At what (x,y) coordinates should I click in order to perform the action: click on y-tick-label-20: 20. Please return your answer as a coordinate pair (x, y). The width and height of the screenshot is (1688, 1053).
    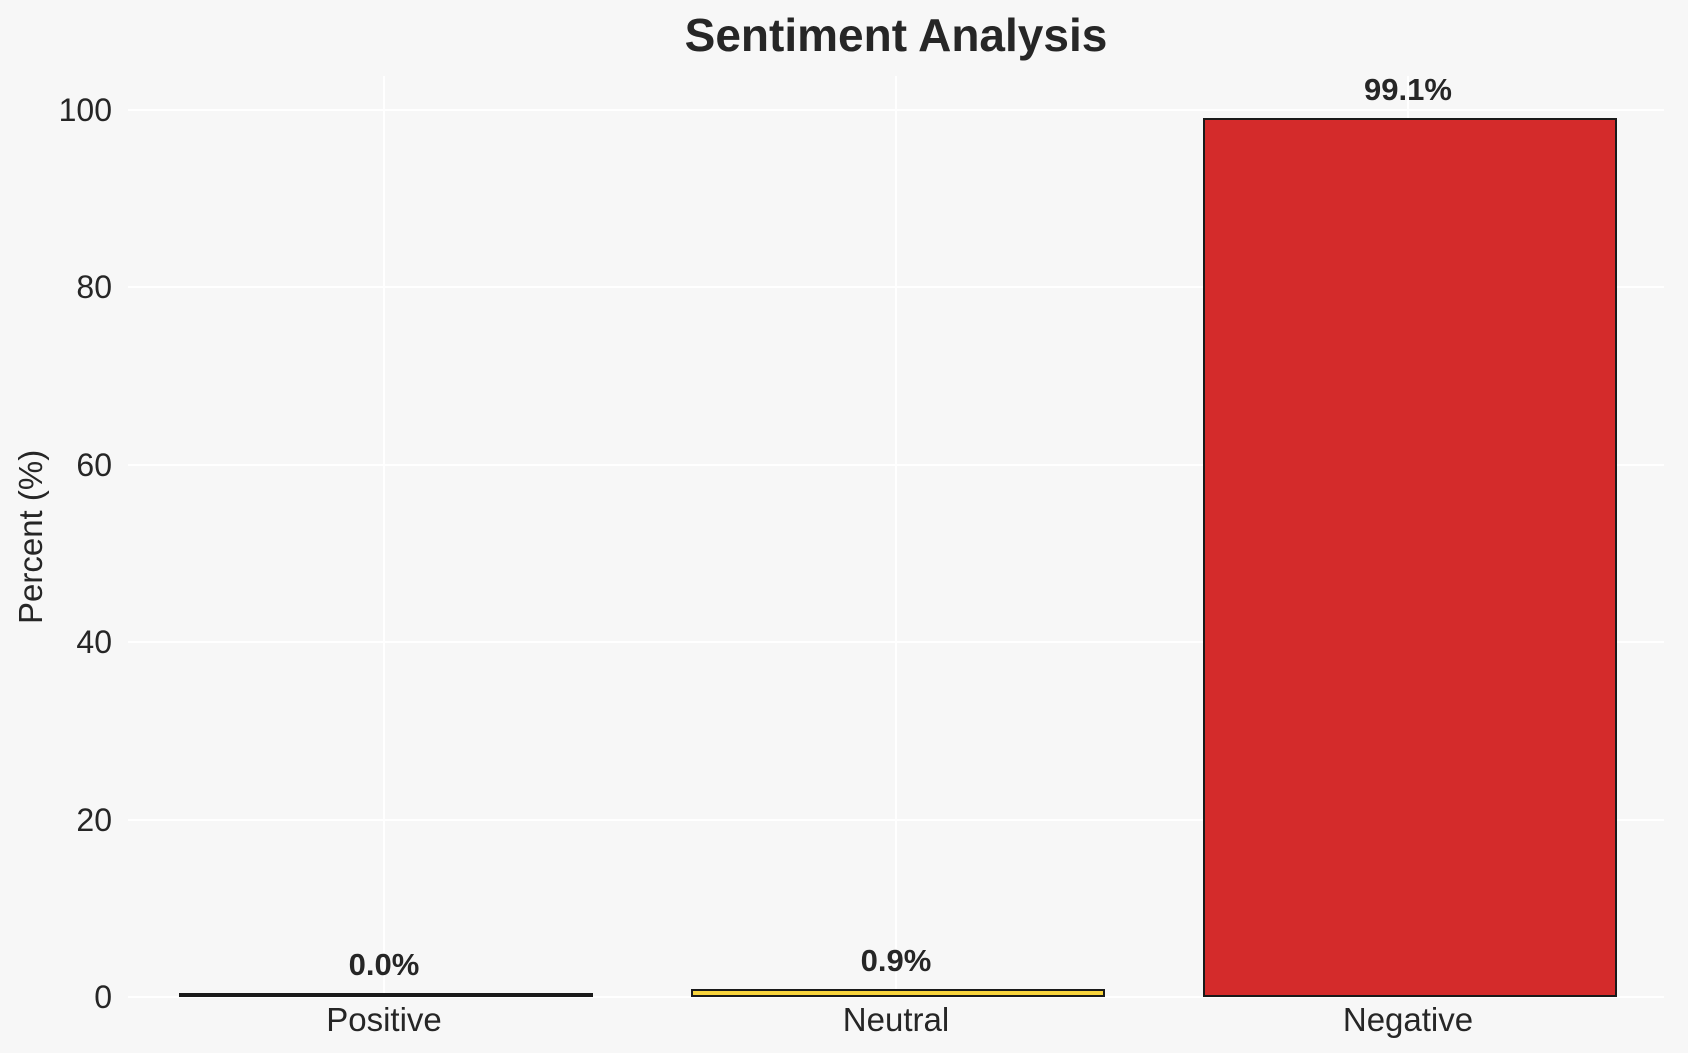
    Looking at the image, I should click on (94, 819).